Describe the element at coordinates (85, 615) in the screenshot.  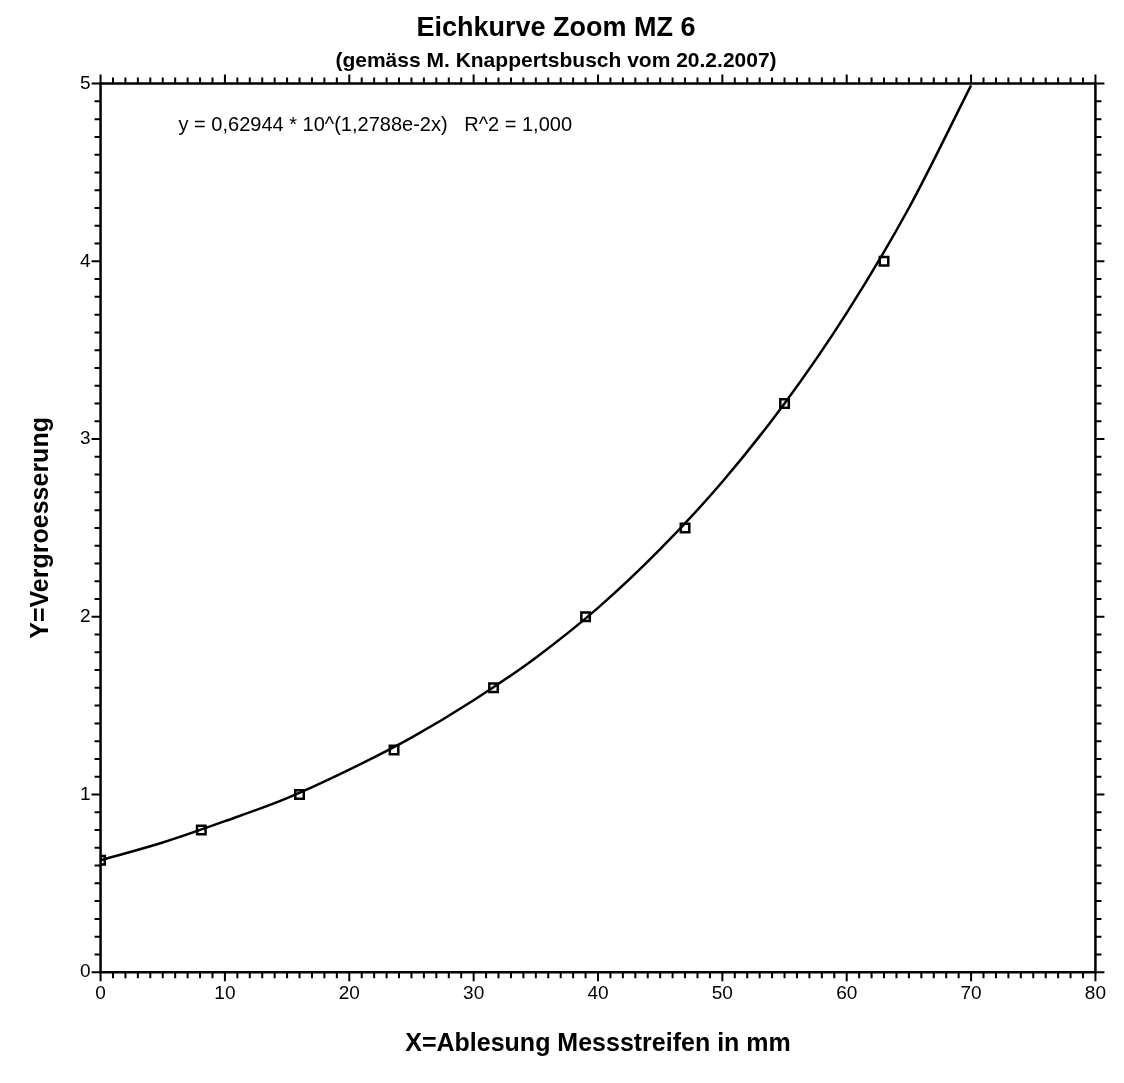
I see `y-tick-label: 2` at that location.